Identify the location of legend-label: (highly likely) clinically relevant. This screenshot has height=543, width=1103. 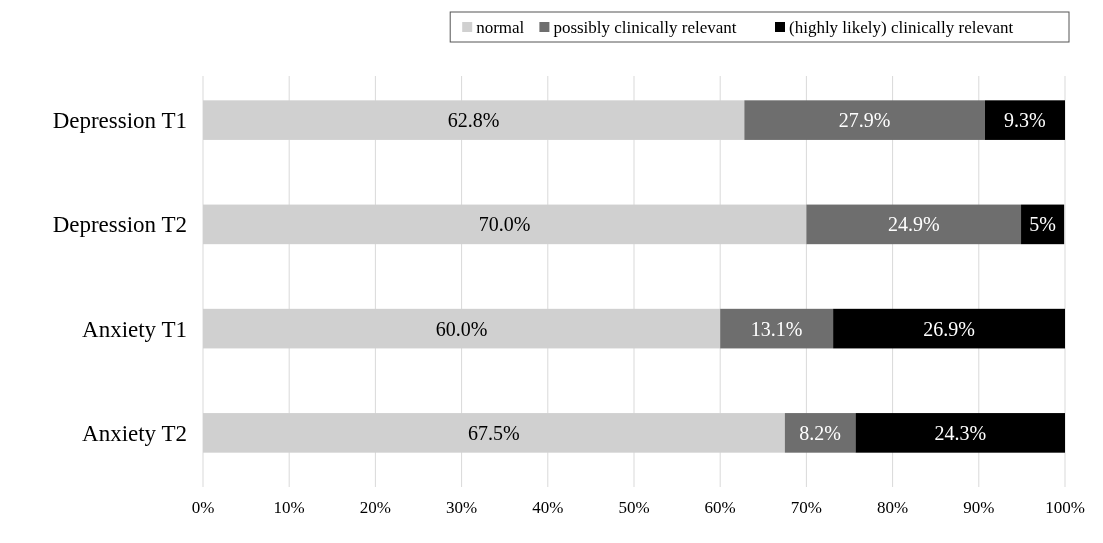
(901, 27).